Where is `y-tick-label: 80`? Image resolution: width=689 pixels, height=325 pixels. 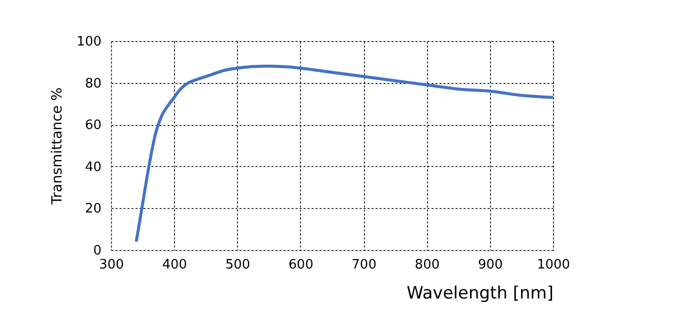
y-tick-label: 80 is located at coordinates (93, 84).